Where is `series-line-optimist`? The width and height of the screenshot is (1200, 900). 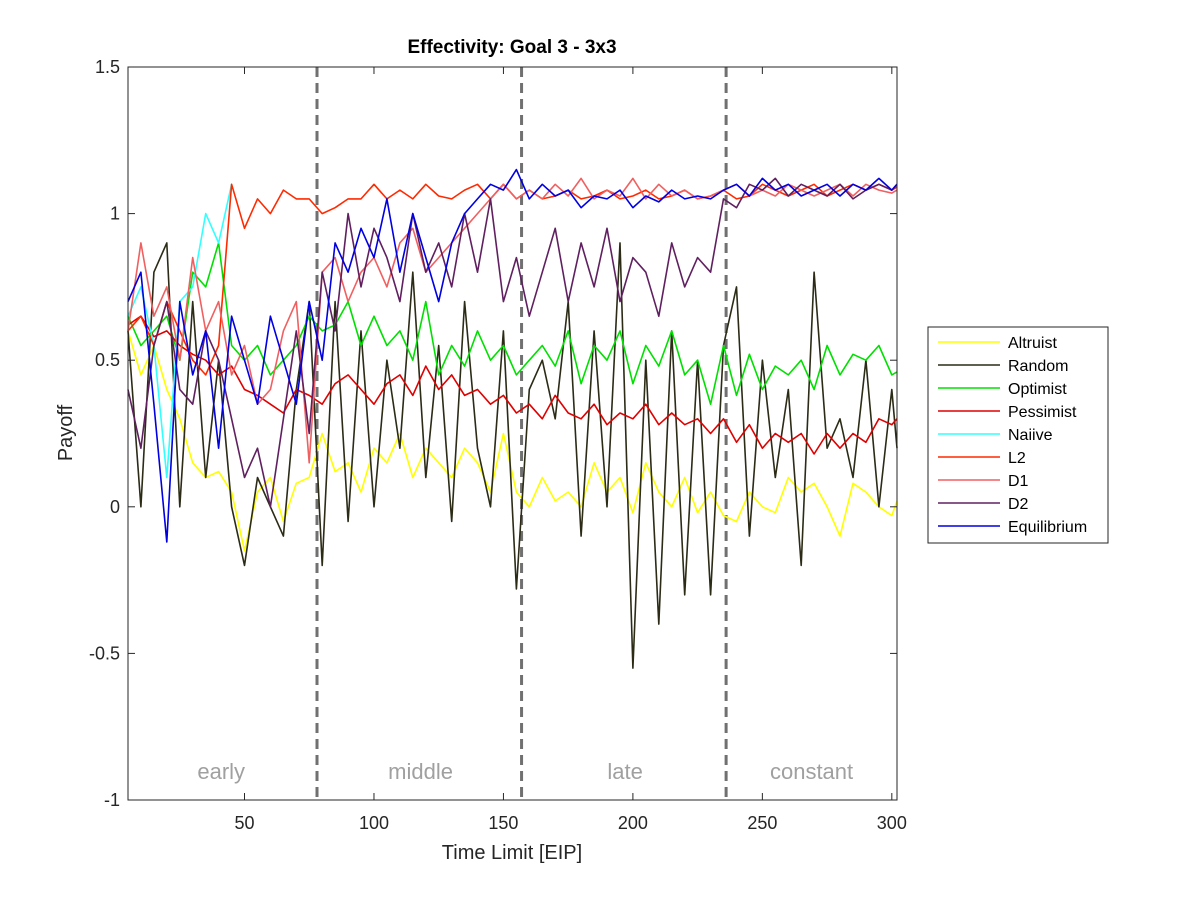
series-line-optimist is located at coordinates (512, 324).